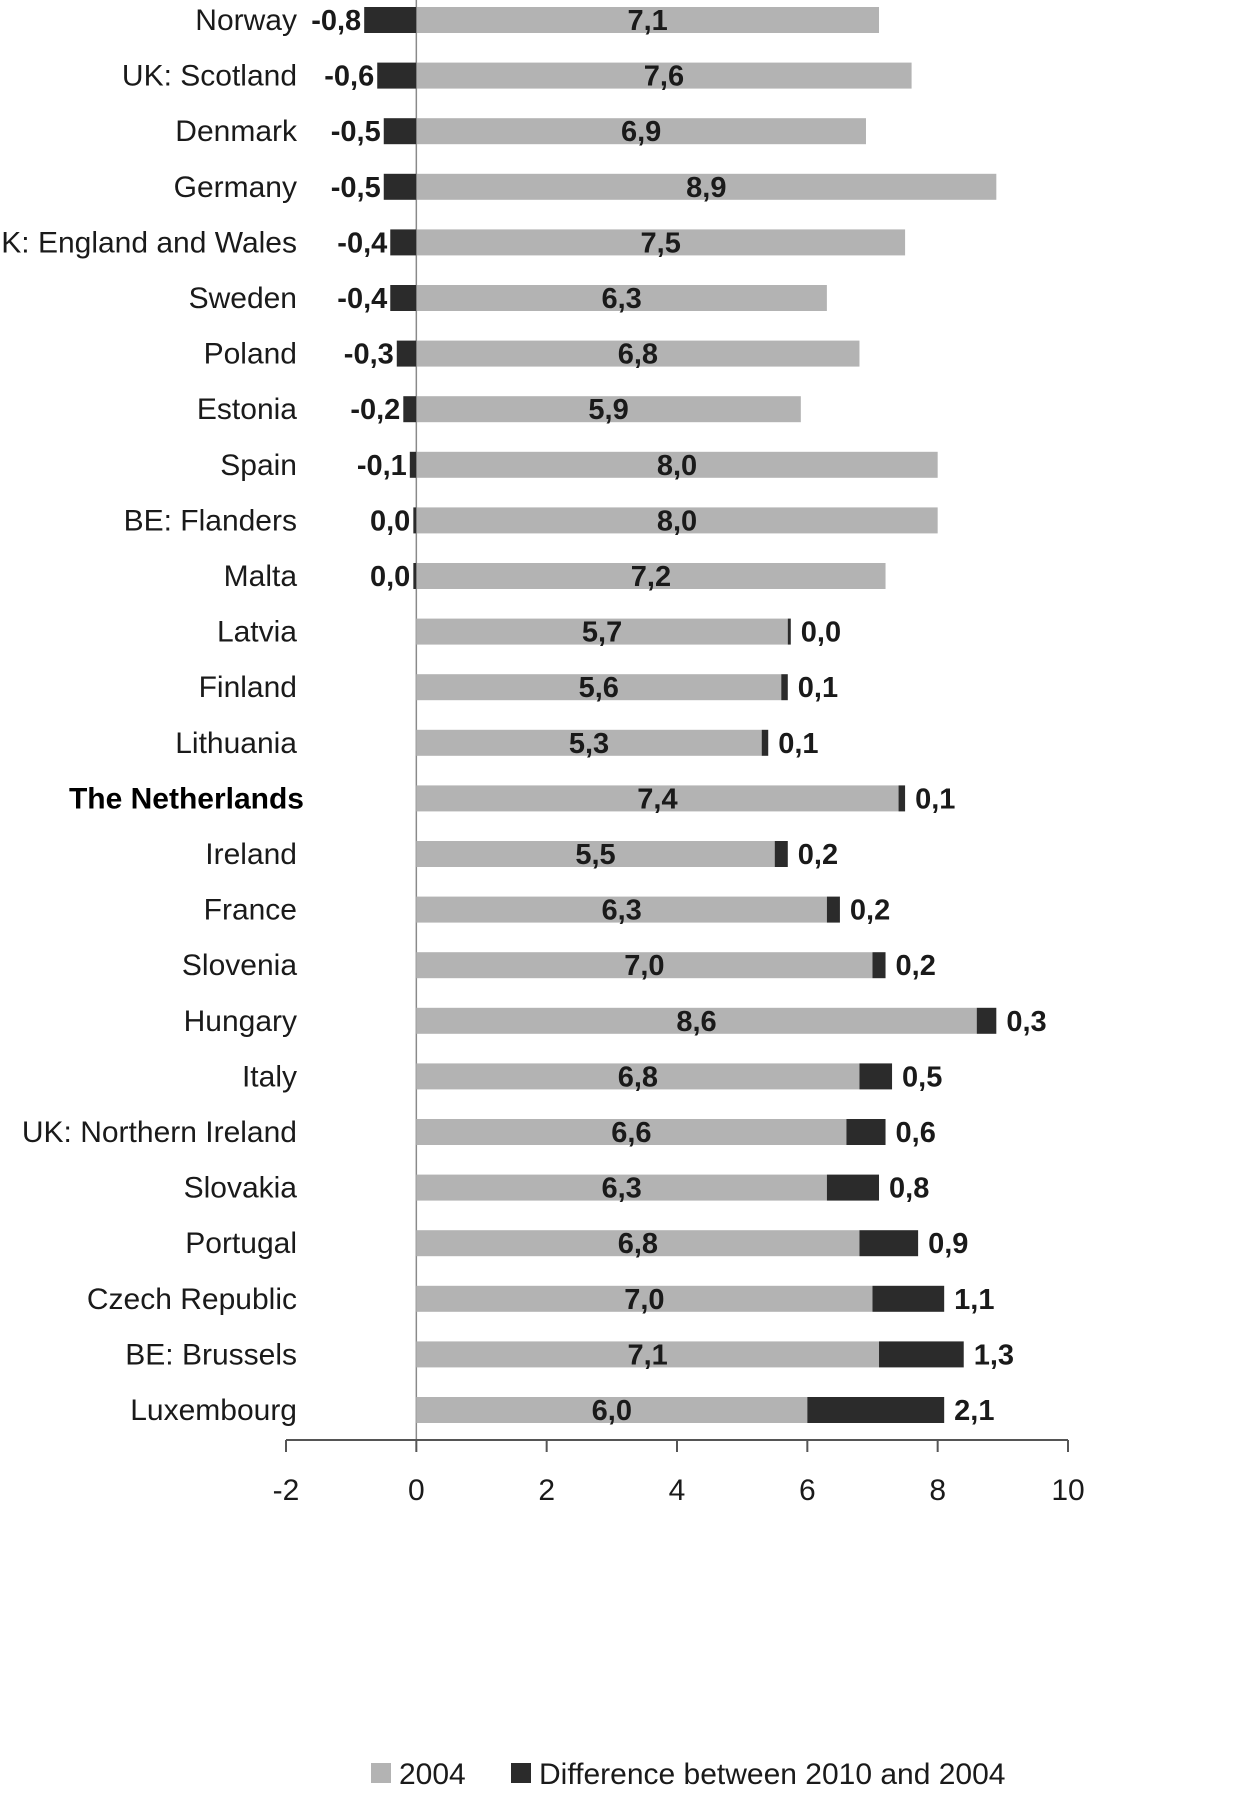 This screenshot has width=1247, height=1800. What do you see at coordinates (349, 77) in the screenshot?
I see `data-label-difference: -0,6` at bounding box center [349, 77].